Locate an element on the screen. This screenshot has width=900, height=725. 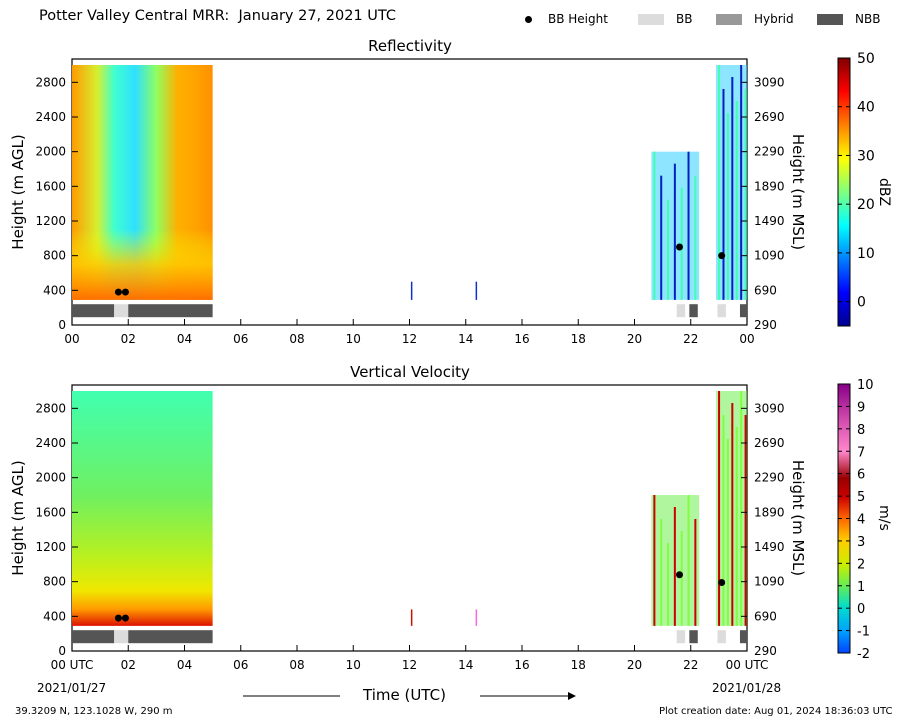
colorbar-tick-label: 40 is located at coordinates (866, 108).